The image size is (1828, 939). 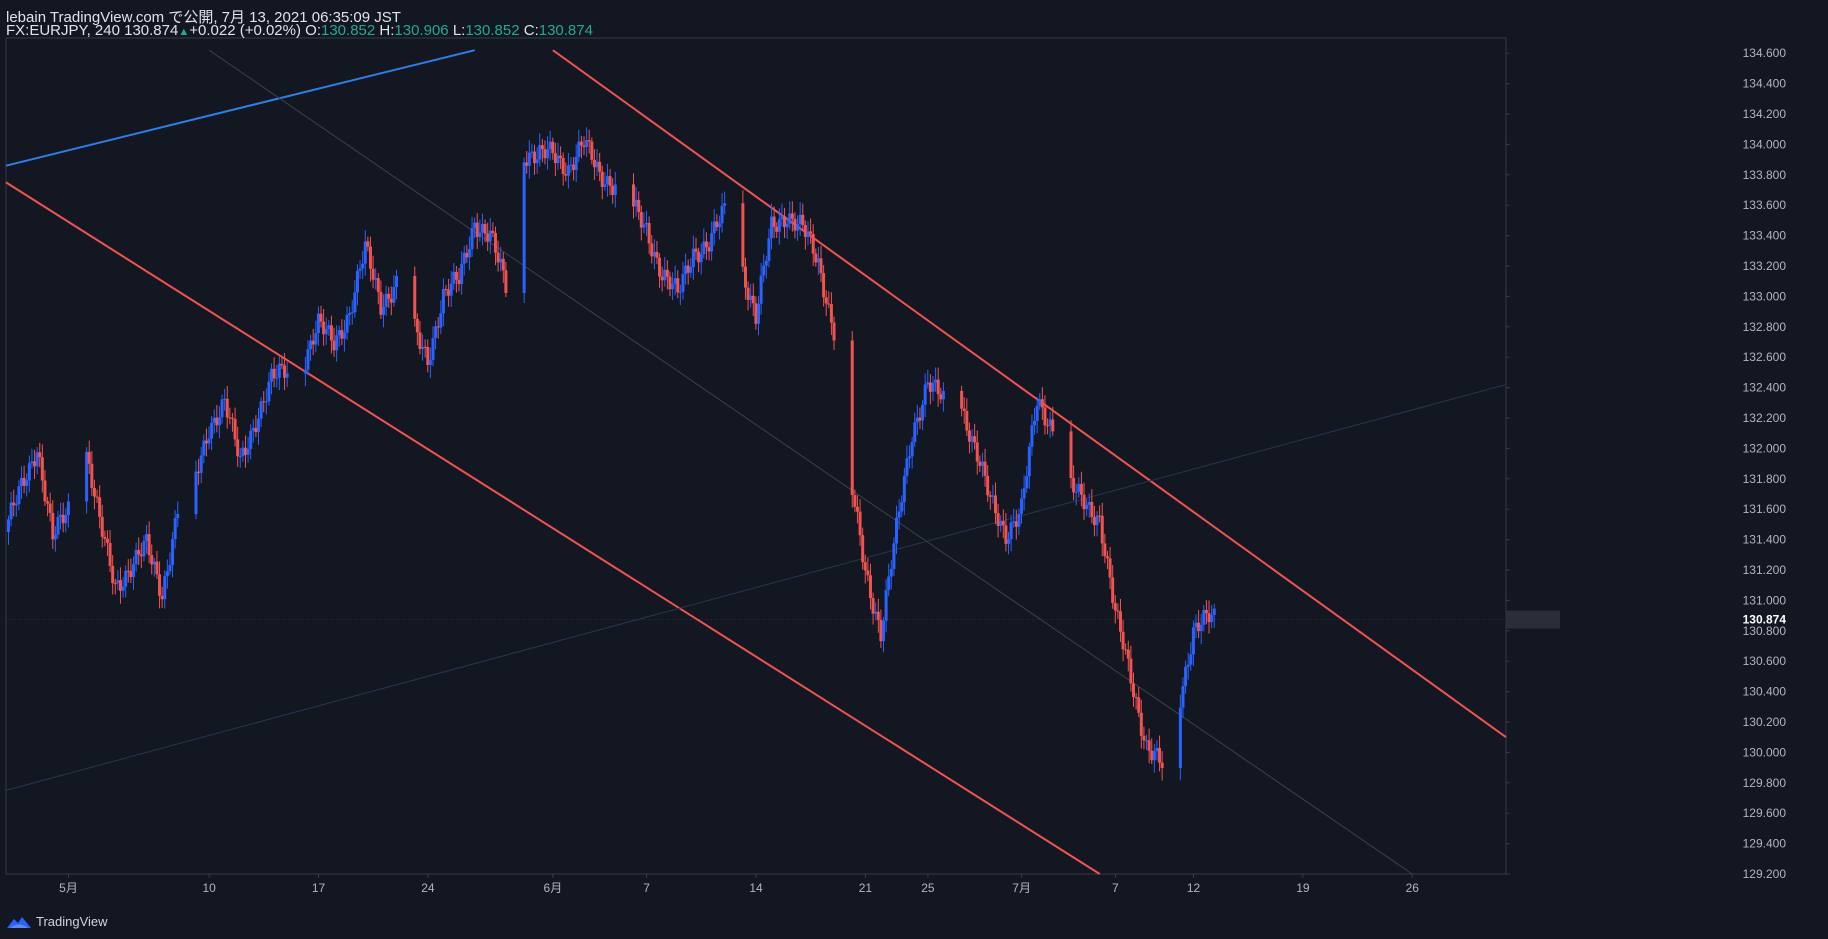 What do you see at coordinates (1765, 84) in the screenshot?
I see `y-tick-label: 134.400` at bounding box center [1765, 84].